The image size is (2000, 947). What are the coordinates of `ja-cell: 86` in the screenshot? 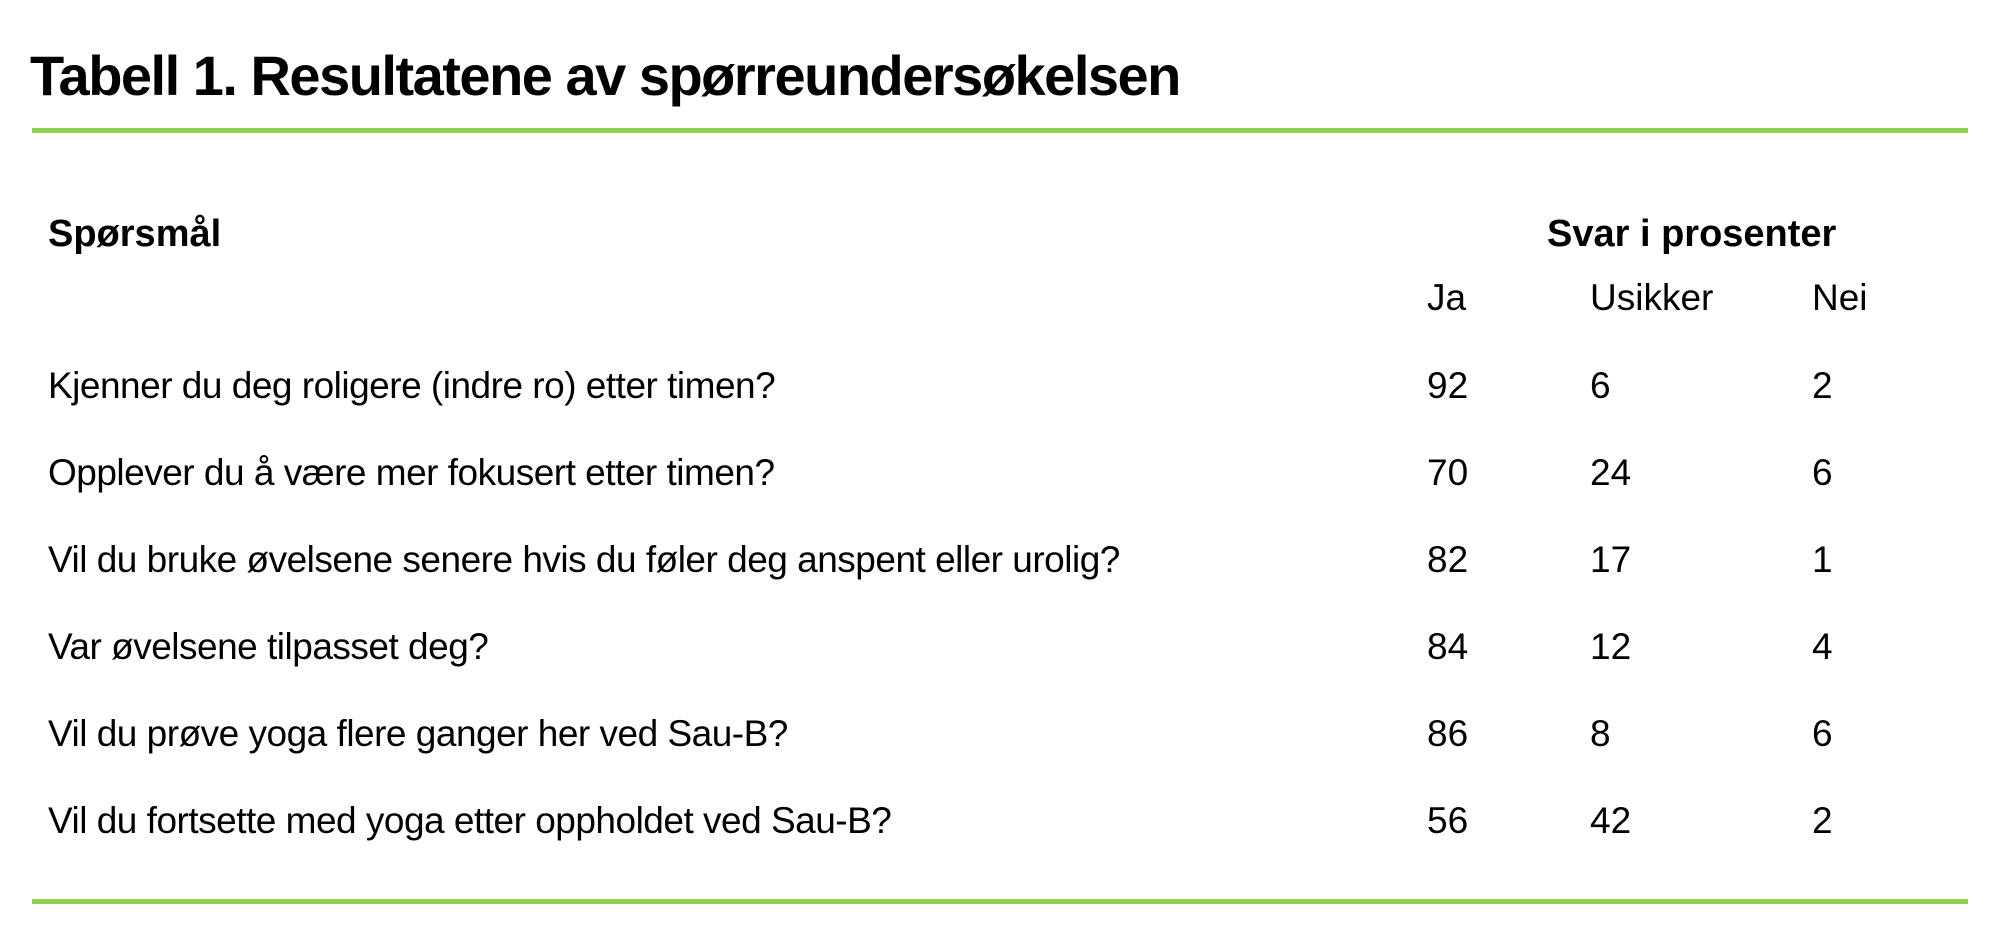 It's located at (1448, 733).